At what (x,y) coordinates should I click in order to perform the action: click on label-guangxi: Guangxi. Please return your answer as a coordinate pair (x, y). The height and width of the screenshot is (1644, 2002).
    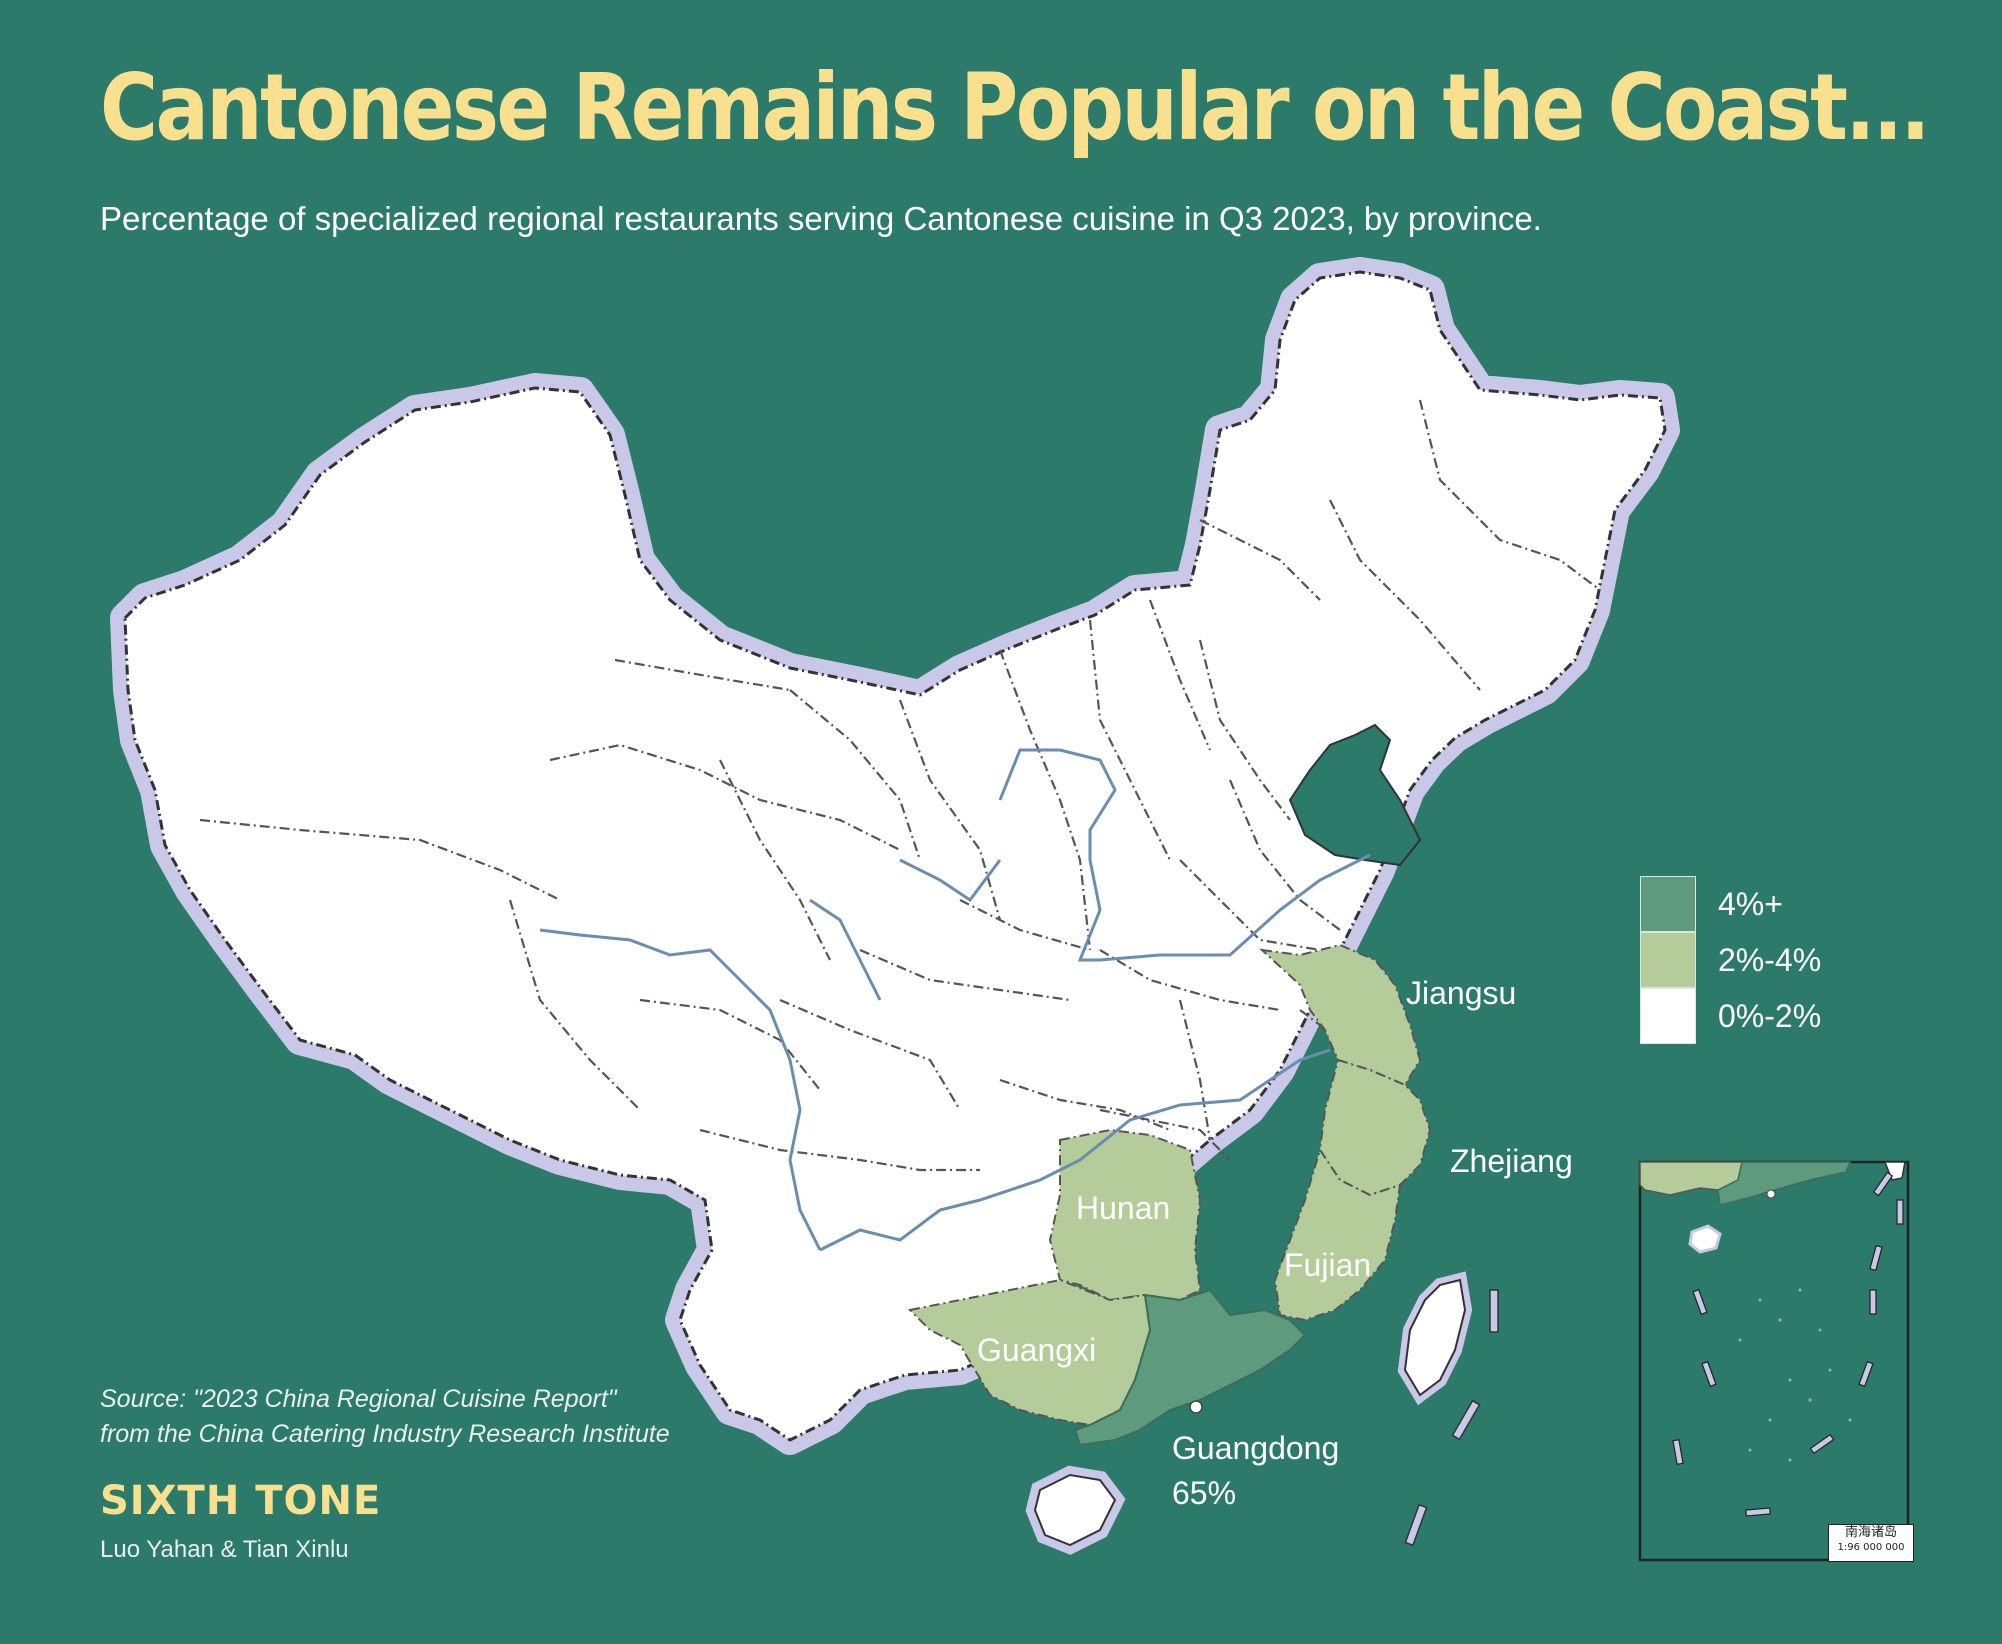
    Looking at the image, I should click on (1037, 1350).